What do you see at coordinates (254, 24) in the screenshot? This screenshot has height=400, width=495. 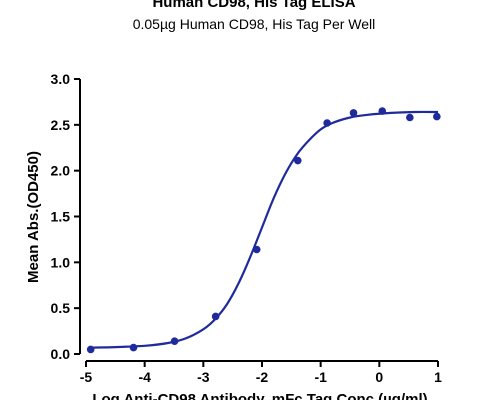 I see `chart-subtitle: 0.05µg Human CD98, His Tag Per Well` at bounding box center [254, 24].